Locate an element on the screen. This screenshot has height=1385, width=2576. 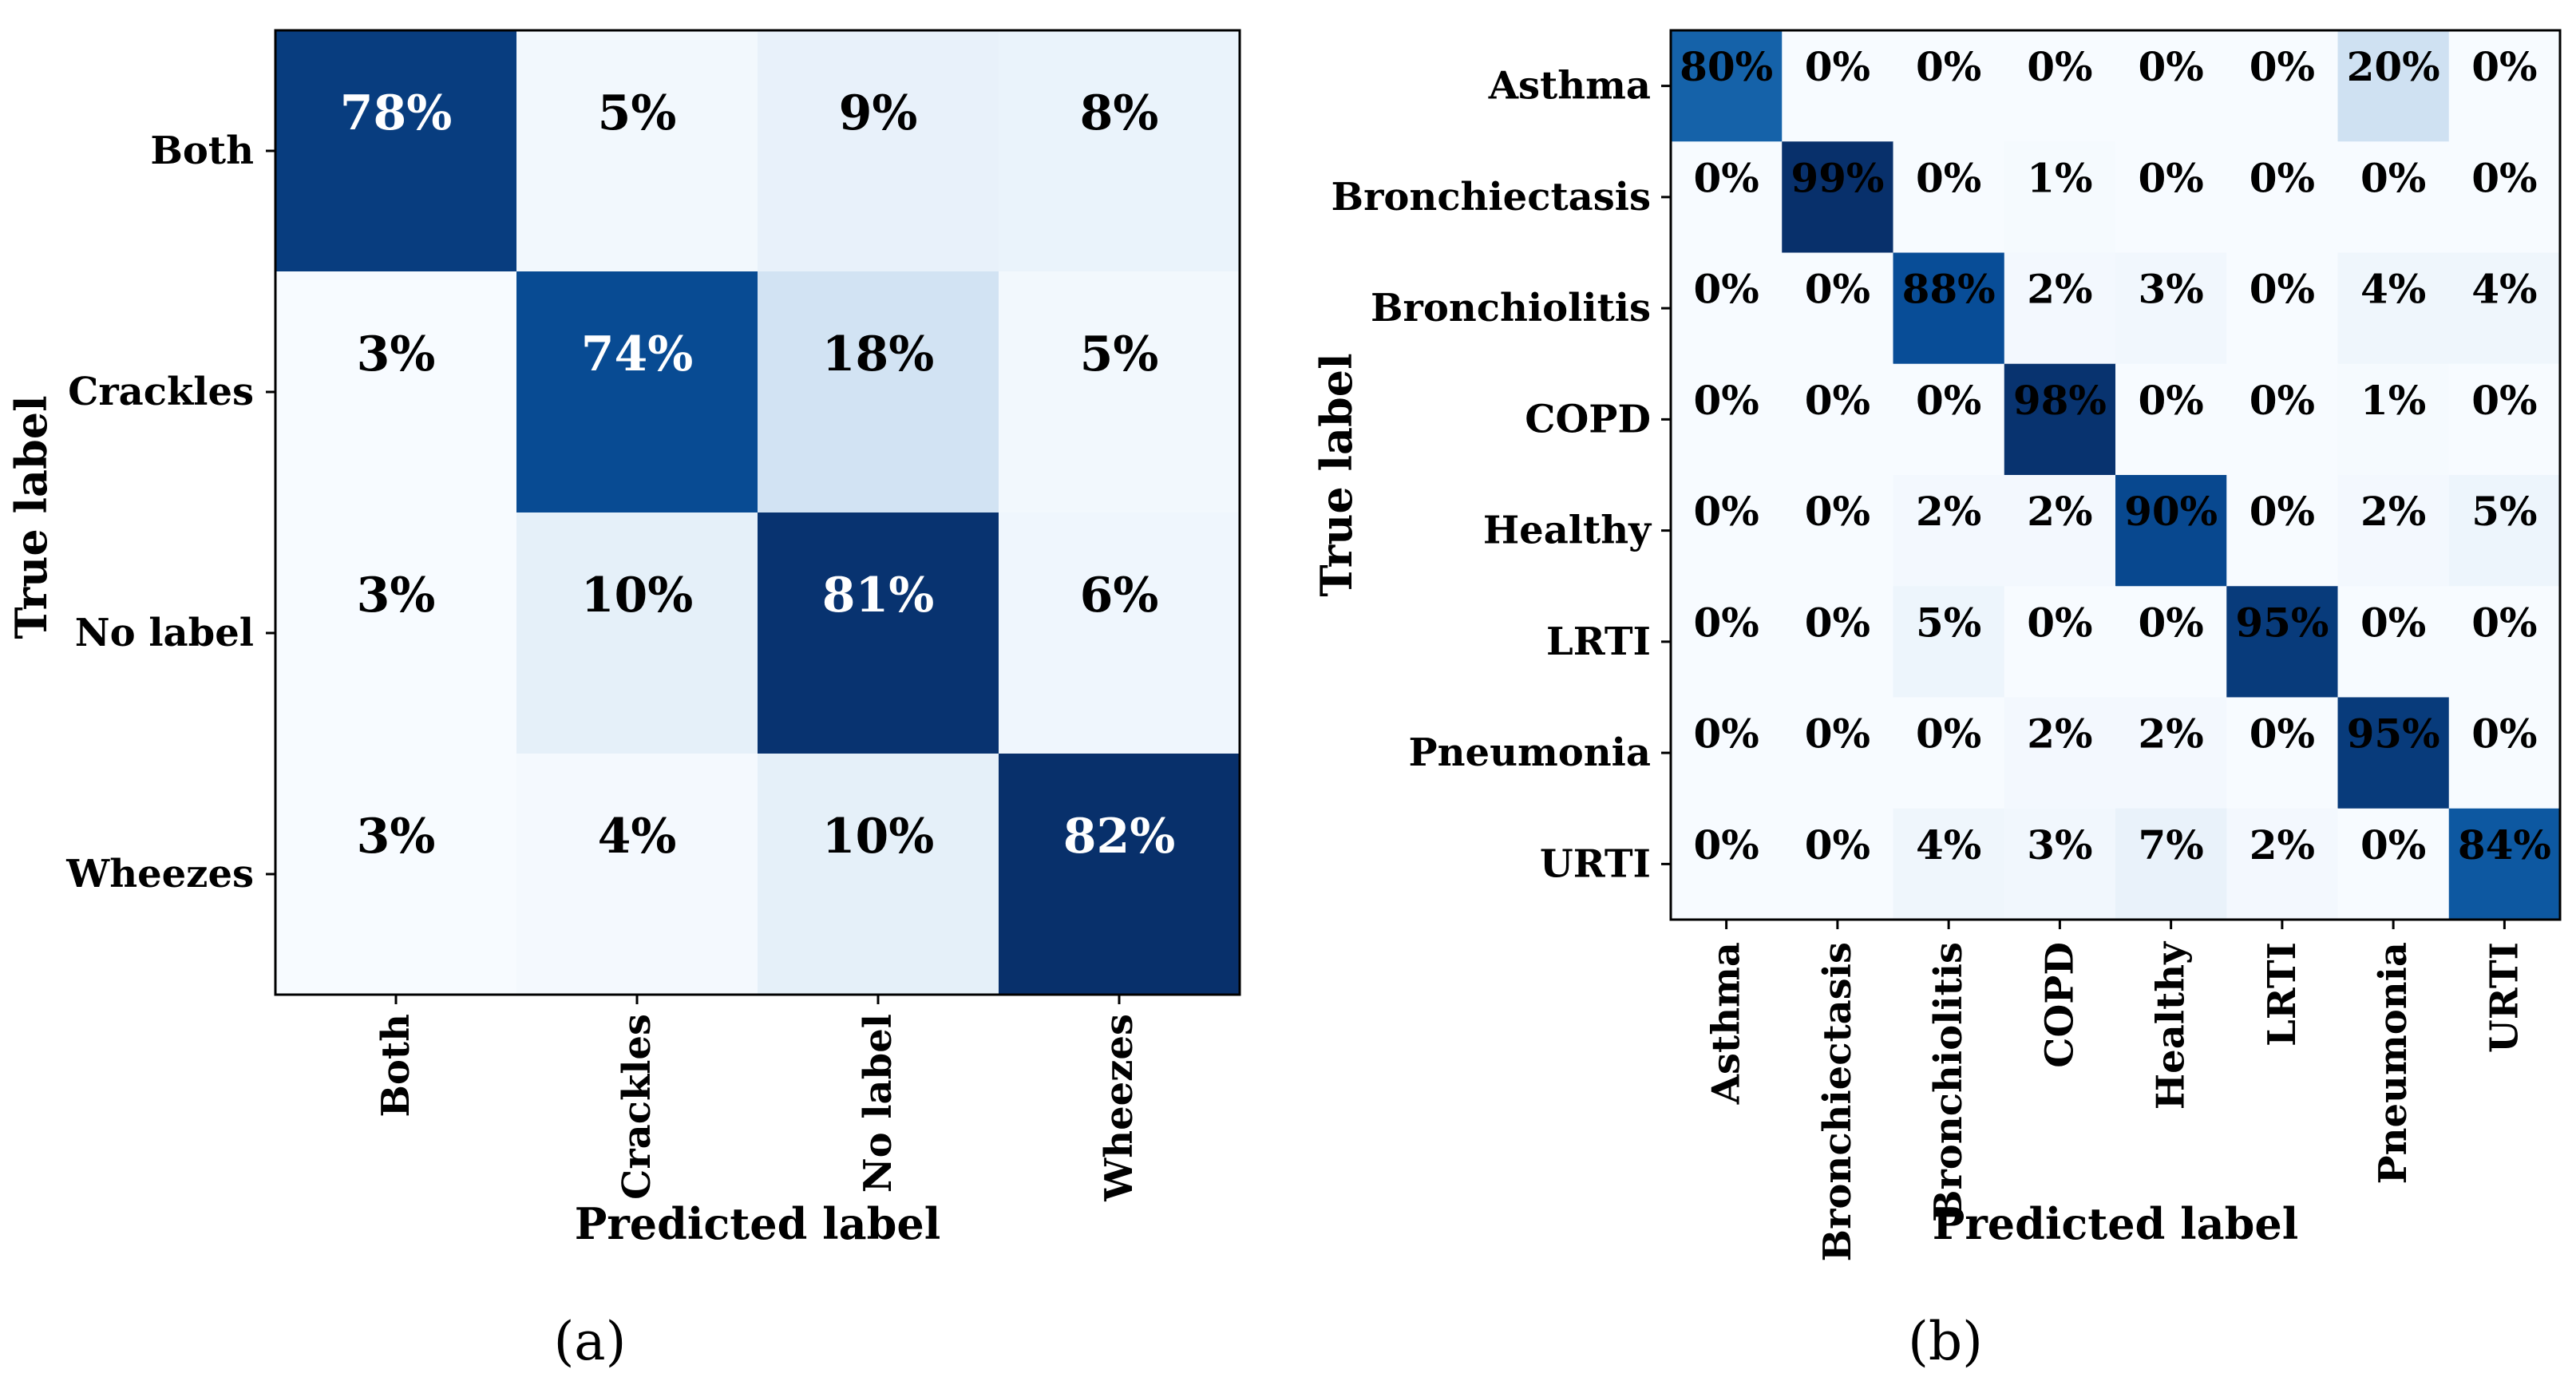
subfigure-caption: (b) is located at coordinates (1946, 1341).